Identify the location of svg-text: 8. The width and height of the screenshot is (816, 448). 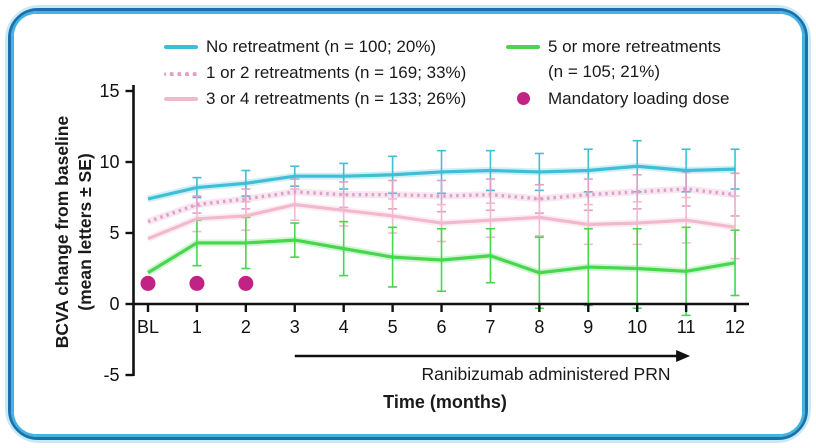
(539, 327).